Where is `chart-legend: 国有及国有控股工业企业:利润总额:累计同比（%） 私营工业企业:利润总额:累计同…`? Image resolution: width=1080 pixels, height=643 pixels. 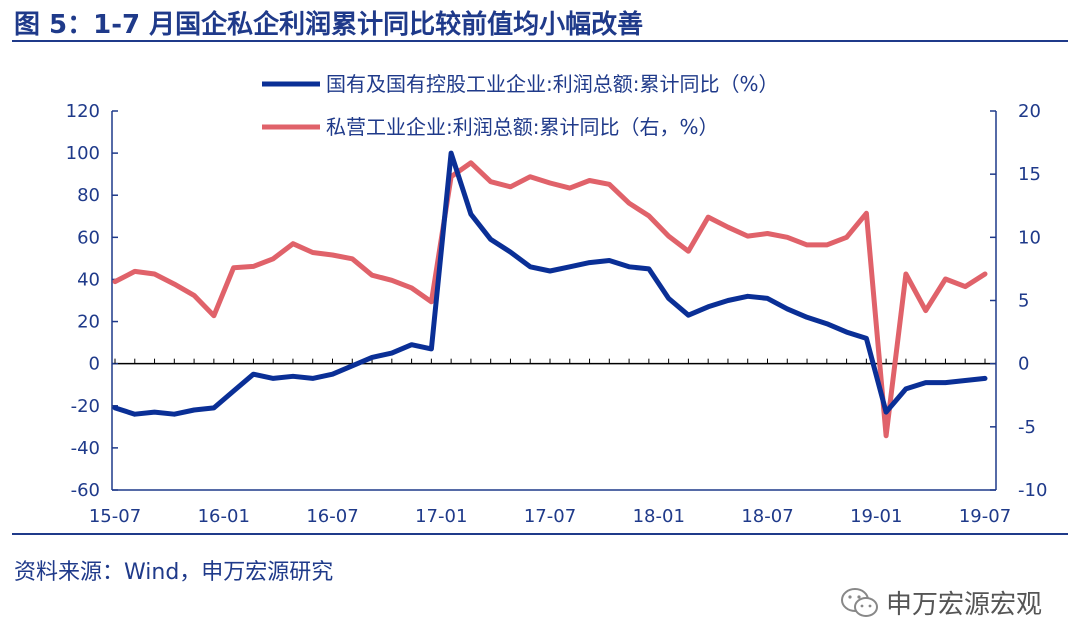 chart-legend: 国有及国有控股工业企业:利润总额:累计同比（%） 私营工业企业:利润总额:累计同… is located at coordinates (520, 105).